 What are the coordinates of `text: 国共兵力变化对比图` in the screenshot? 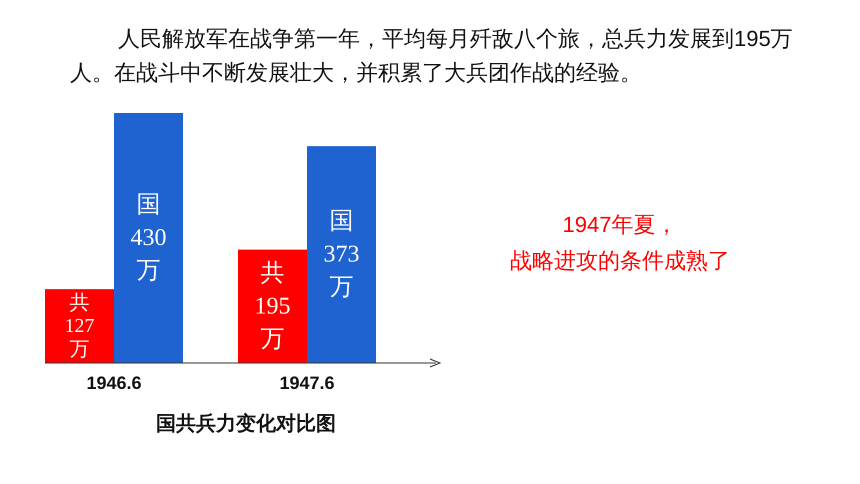 It's located at (246, 423).